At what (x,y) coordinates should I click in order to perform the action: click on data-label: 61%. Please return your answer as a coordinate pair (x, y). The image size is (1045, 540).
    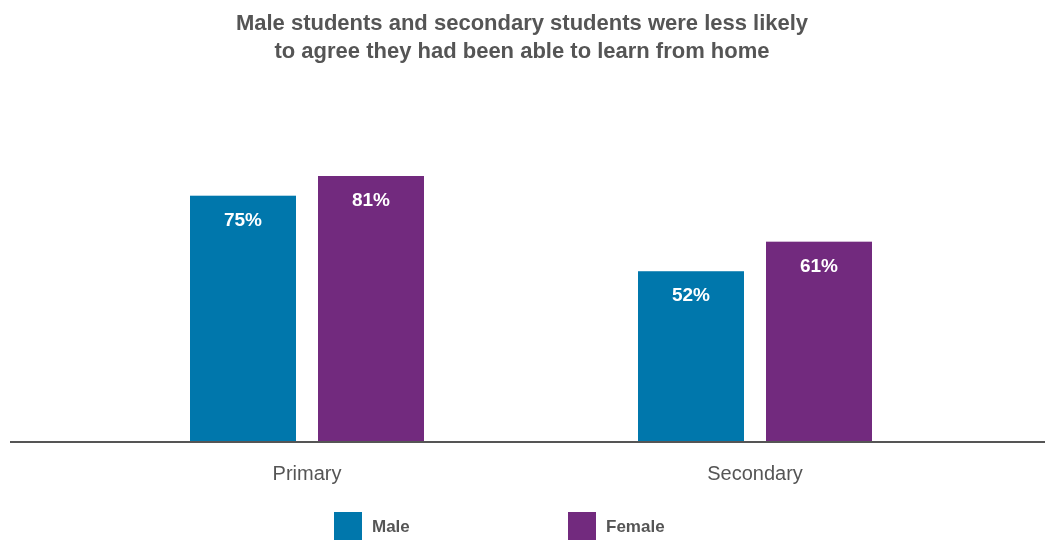
    Looking at the image, I should click on (819, 265).